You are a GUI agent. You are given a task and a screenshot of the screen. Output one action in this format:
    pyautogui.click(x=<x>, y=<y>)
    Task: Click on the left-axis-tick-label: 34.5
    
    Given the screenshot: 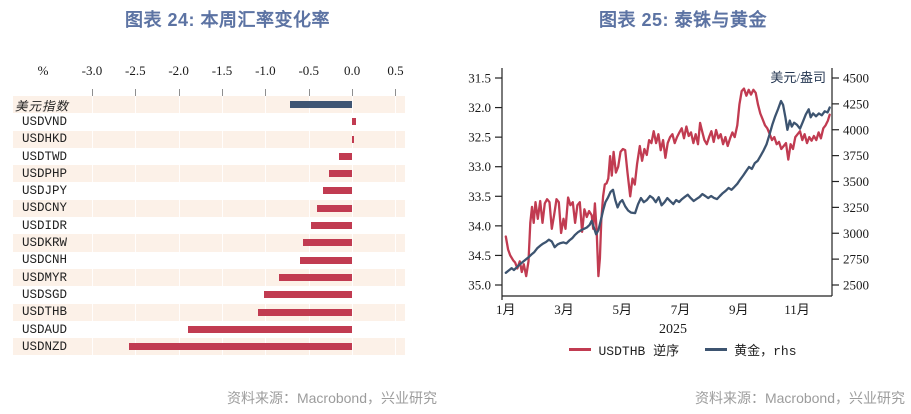 What is the action you would take?
    pyautogui.click(x=479, y=255)
    